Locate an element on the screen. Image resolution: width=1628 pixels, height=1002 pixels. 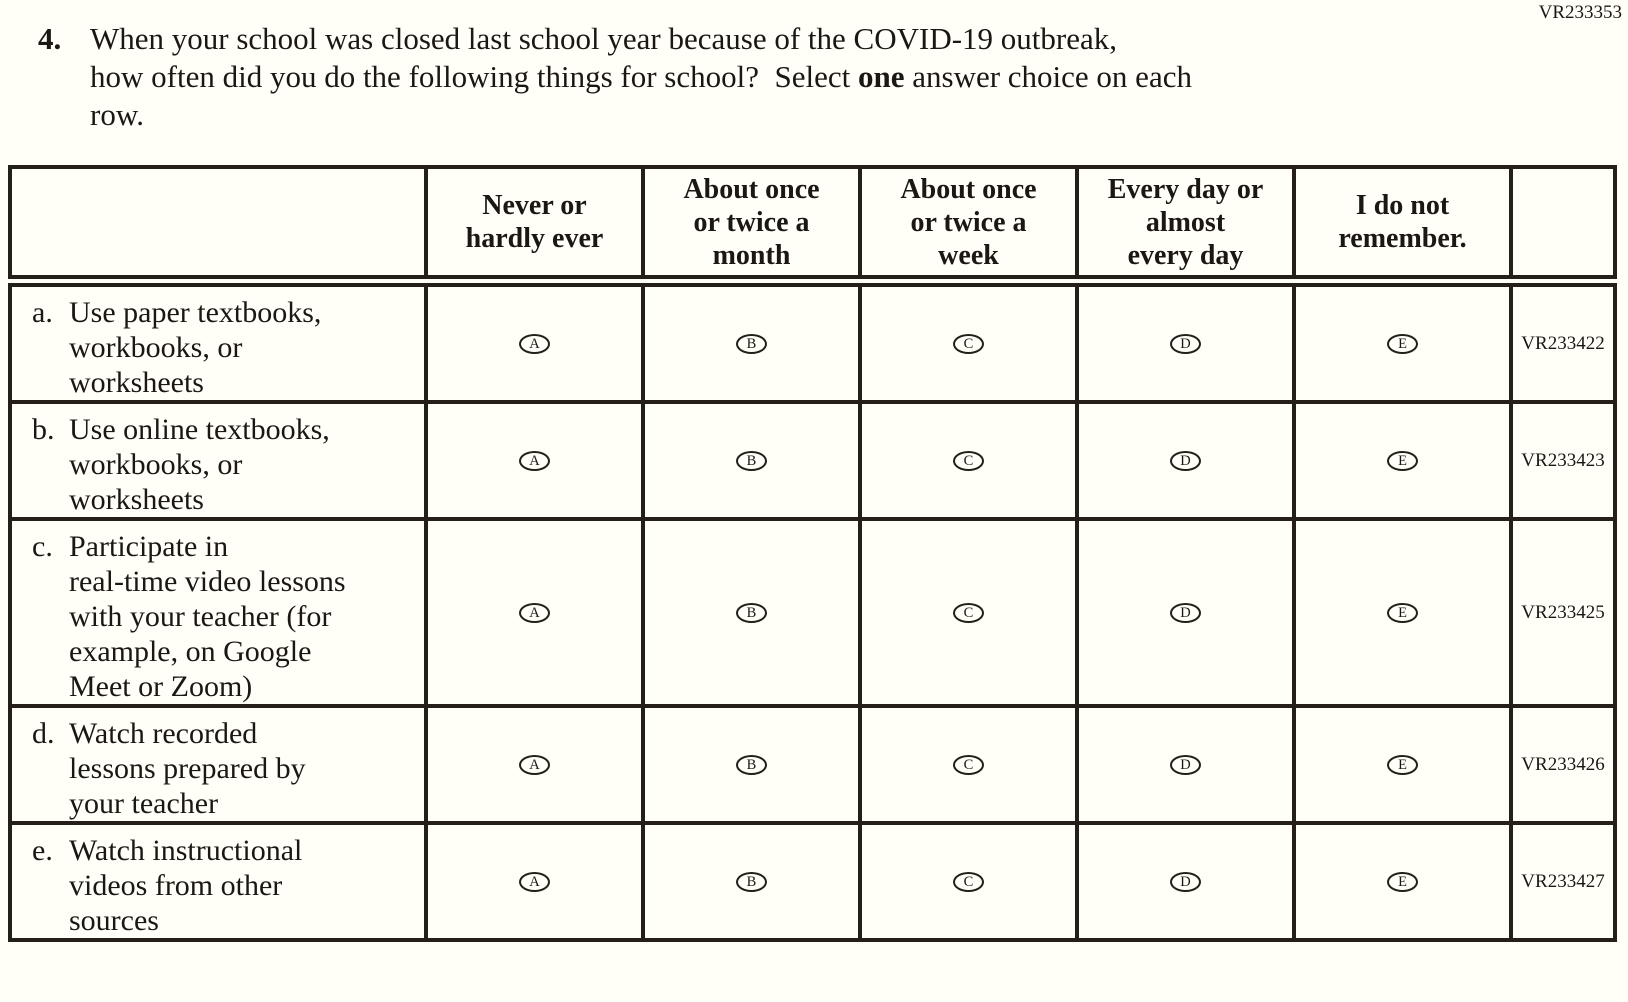
answer-bubble-b-C: C is located at coordinates (968, 460).